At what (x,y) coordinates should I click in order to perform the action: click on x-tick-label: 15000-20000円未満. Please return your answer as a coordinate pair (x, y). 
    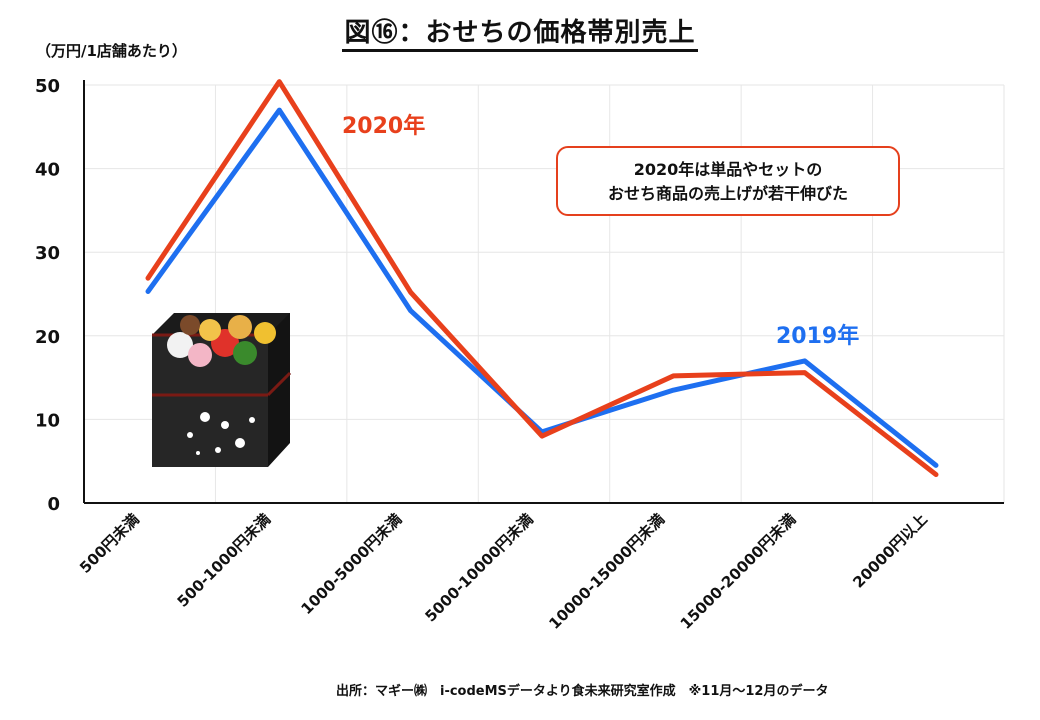
    Looking at the image, I should click on (738, 571).